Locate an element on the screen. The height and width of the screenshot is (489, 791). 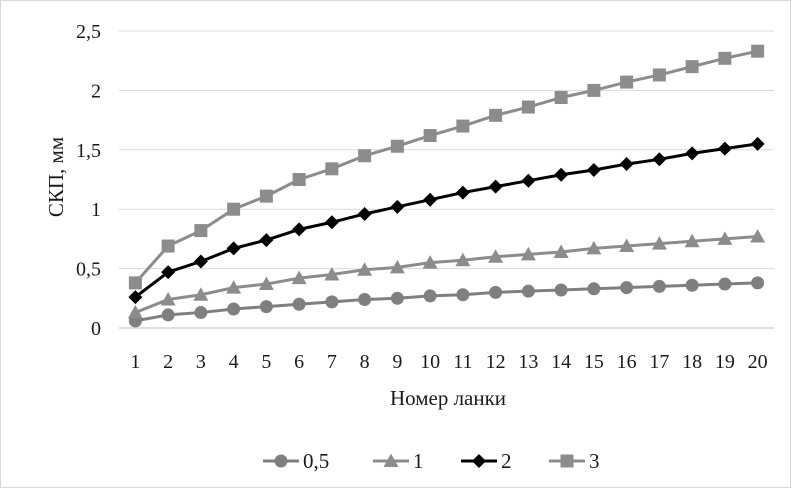
legend-item: 2 is located at coordinates (486, 461).